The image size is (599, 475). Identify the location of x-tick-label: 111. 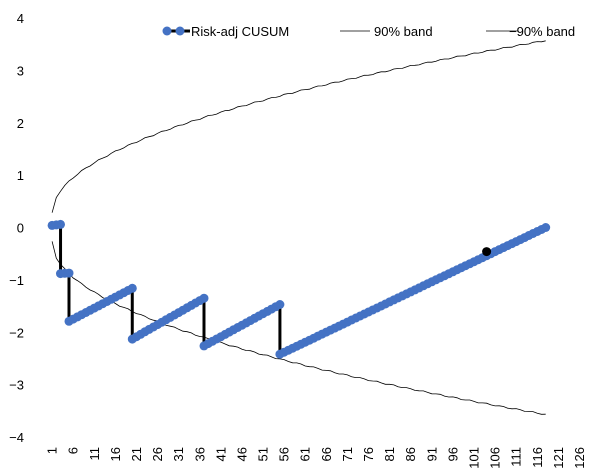
(516, 457).